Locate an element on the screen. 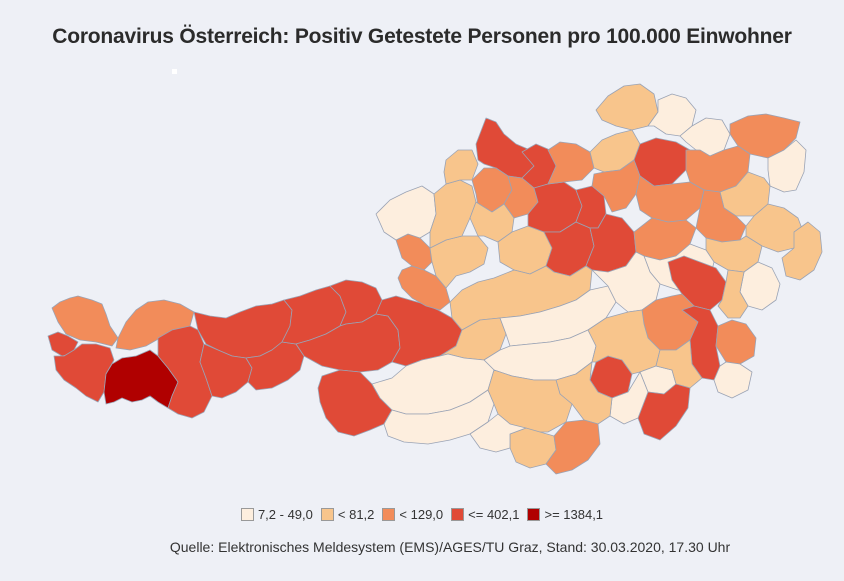  legend-label: < 129,0 is located at coordinates (421, 514).